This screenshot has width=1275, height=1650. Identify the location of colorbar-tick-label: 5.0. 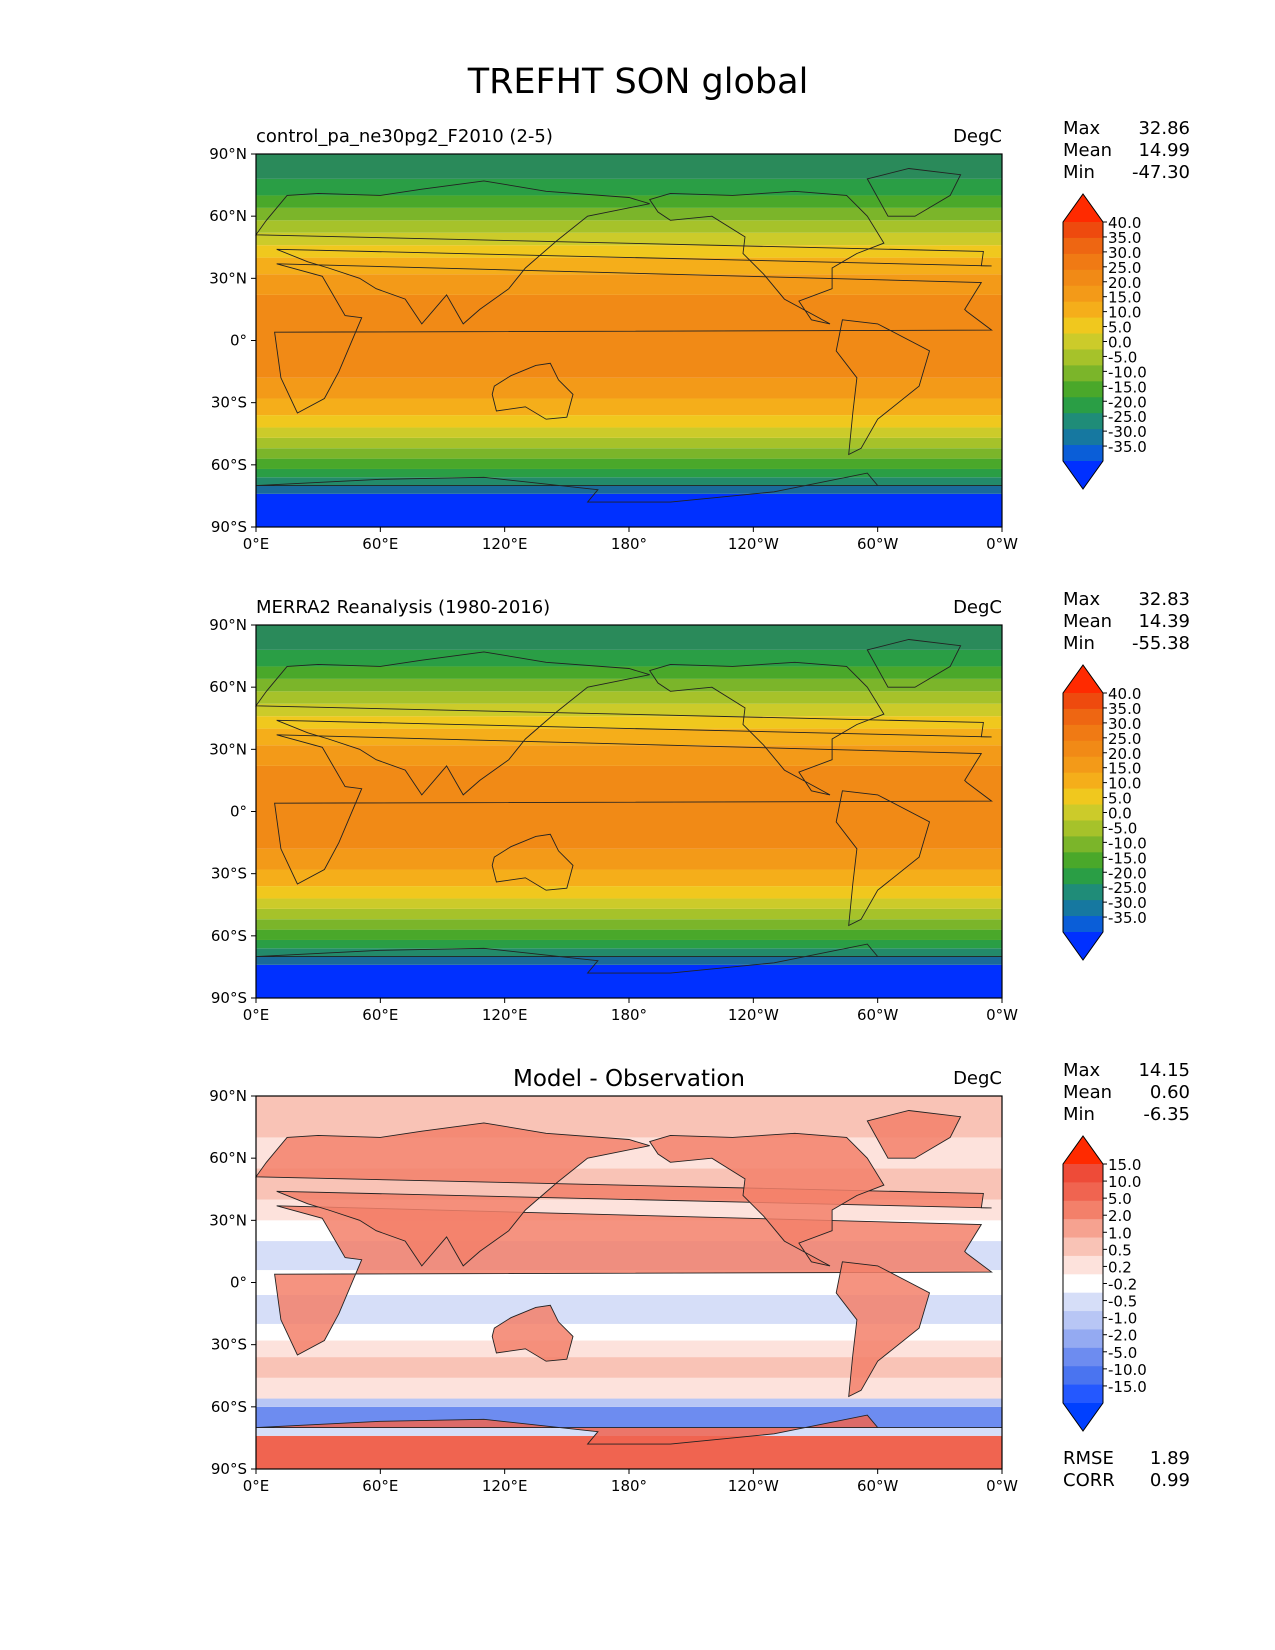
(1120, 328).